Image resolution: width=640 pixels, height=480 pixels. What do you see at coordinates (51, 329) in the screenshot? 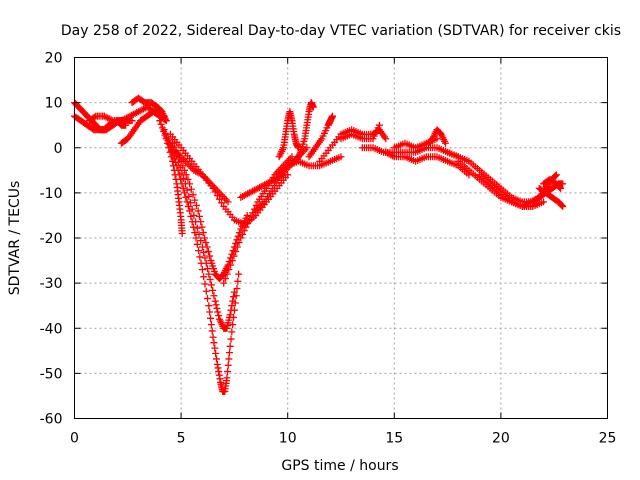
I see `y-tick-label: -40` at bounding box center [51, 329].